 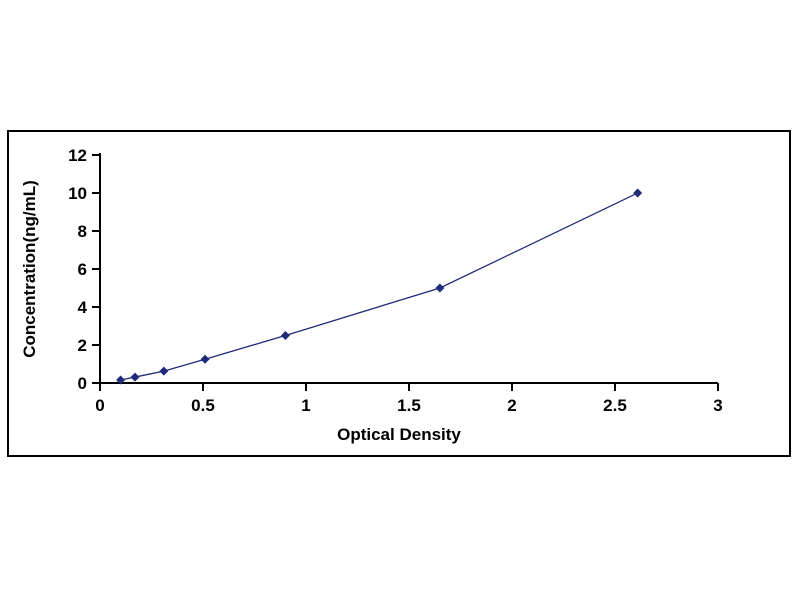 I want to click on x-tick-label: 2.5, so click(x=615, y=405).